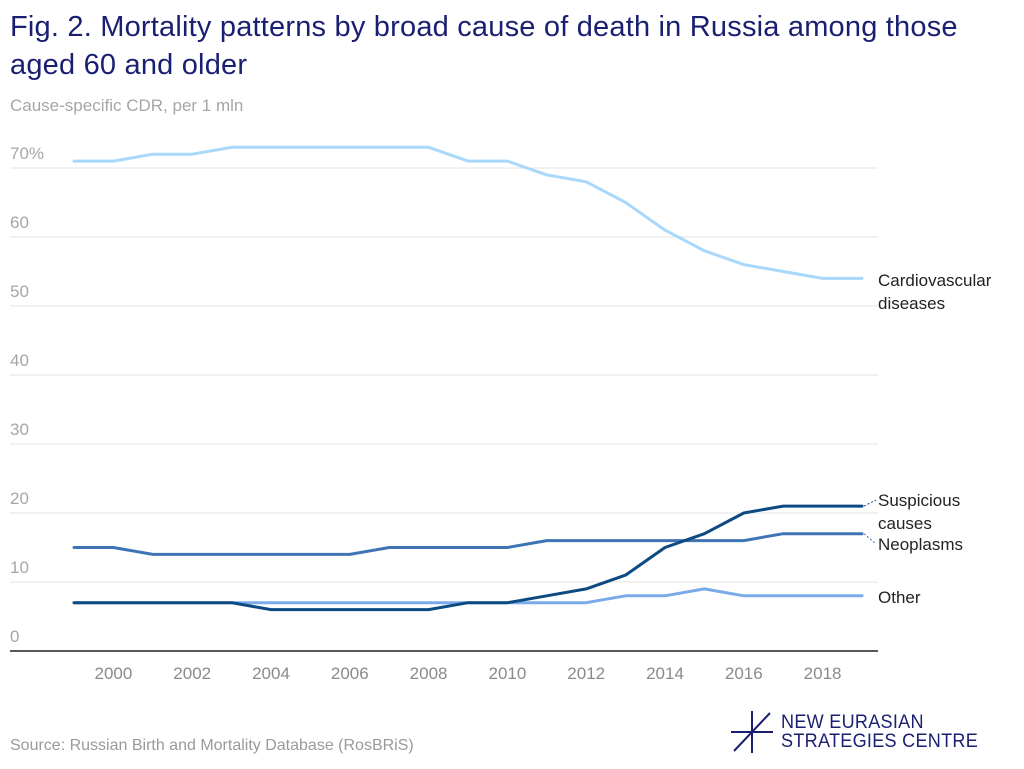  Describe the element at coordinates (468, 544) in the screenshot. I see `series-line-neoplasms` at that location.